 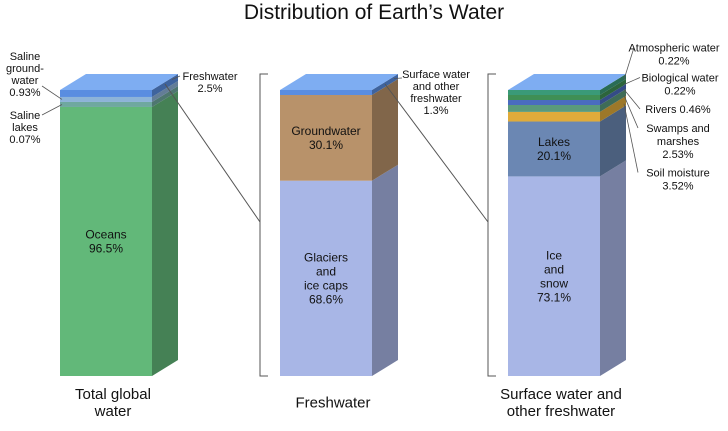 I want to click on bar-freshwater-segment-glaciers-and-ice-caps-side, so click(x=385, y=270).